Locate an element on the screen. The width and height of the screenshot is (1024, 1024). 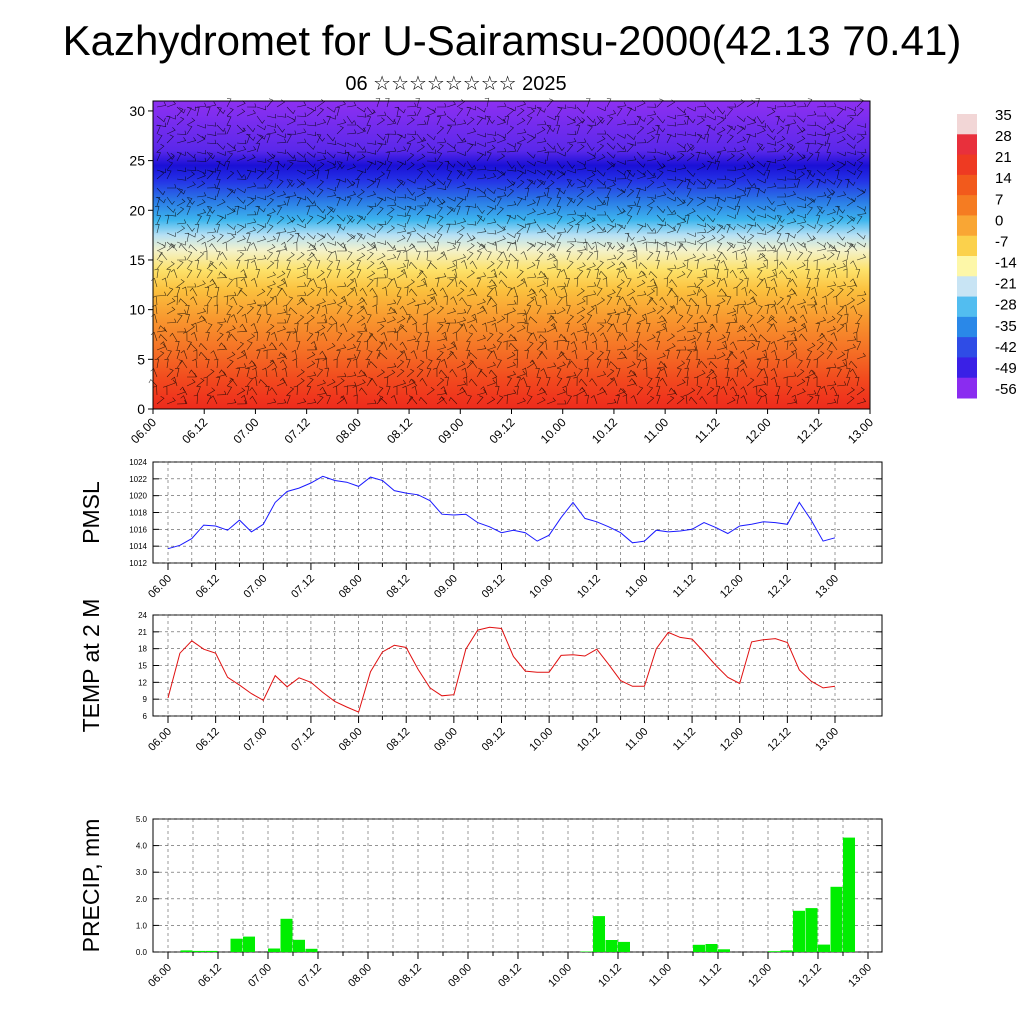
temp-x-tick-label: 07.12 is located at coordinates (303, 740).